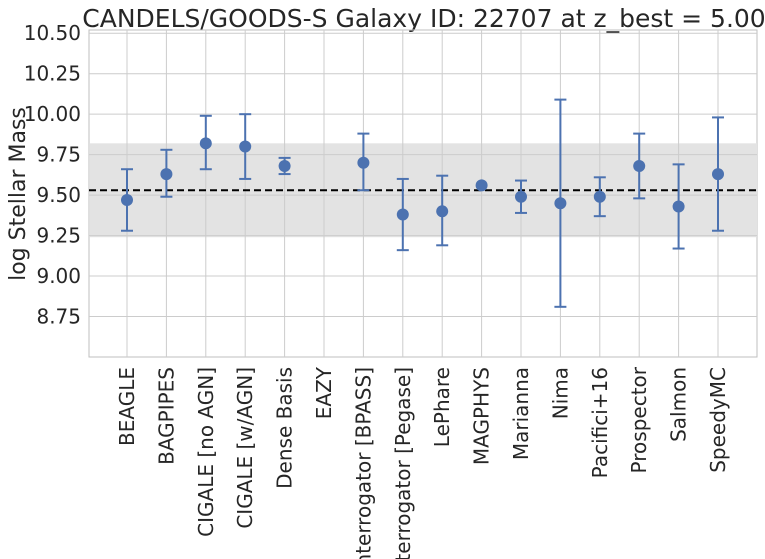 This screenshot has height=559, width=765. I want to click on x-tick-label: MAGPHYS, so click(482, 416).